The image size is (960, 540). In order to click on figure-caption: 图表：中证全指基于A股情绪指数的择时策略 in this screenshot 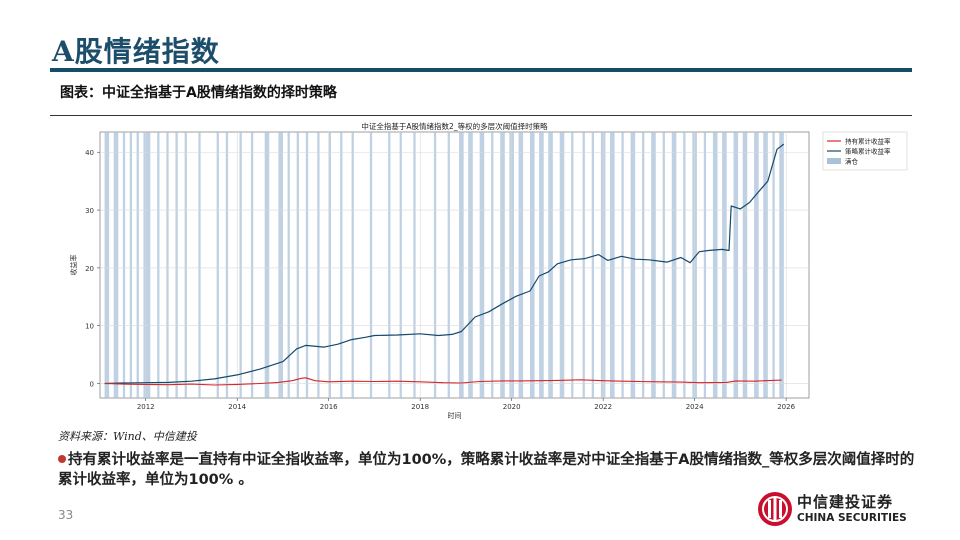, I will do `click(198, 93)`.